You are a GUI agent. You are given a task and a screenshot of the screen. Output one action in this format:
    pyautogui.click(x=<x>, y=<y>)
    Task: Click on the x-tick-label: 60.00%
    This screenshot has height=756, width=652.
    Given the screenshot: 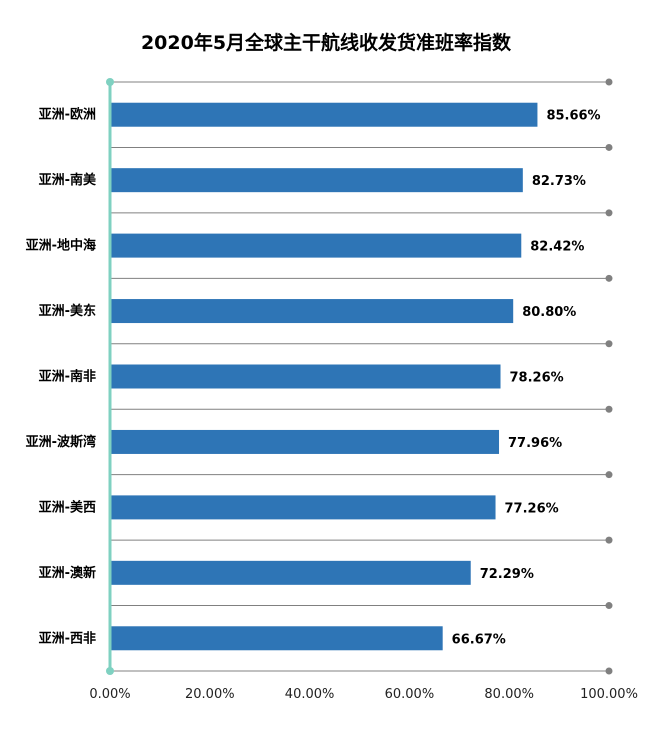 What is the action you would take?
    pyautogui.click(x=410, y=694)
    